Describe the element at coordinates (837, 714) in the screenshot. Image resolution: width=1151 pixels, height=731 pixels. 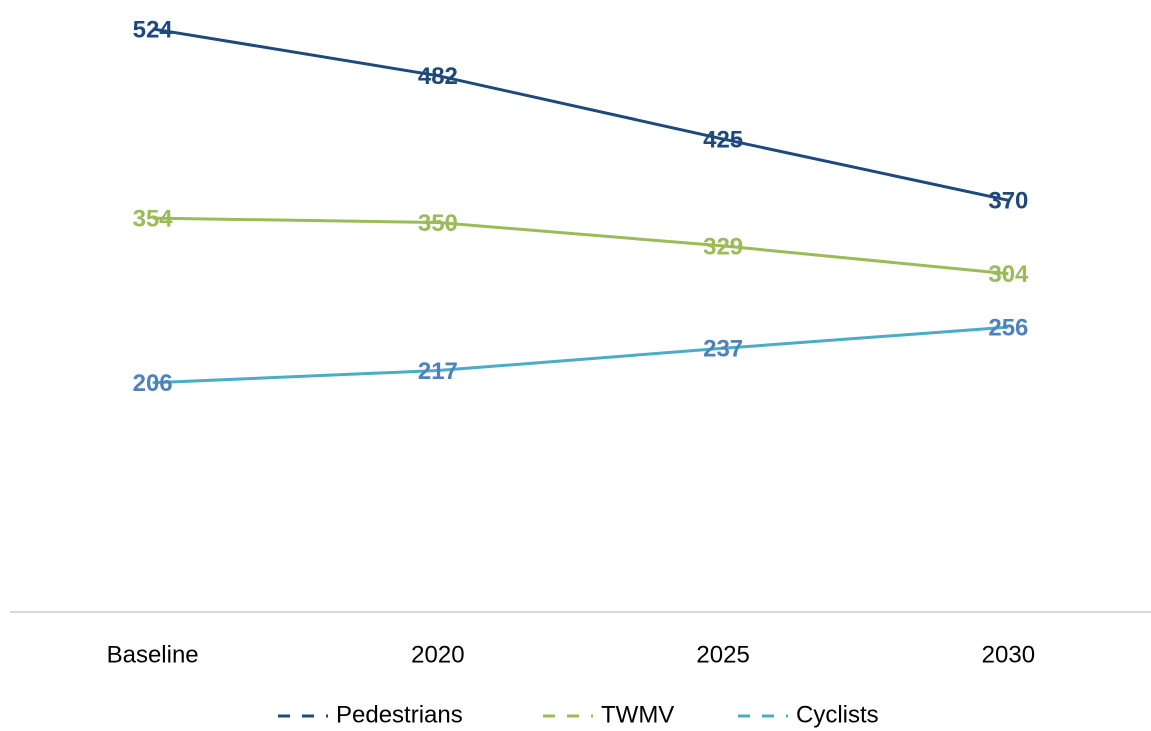
I see `legend-label: Cyclists` at that location.